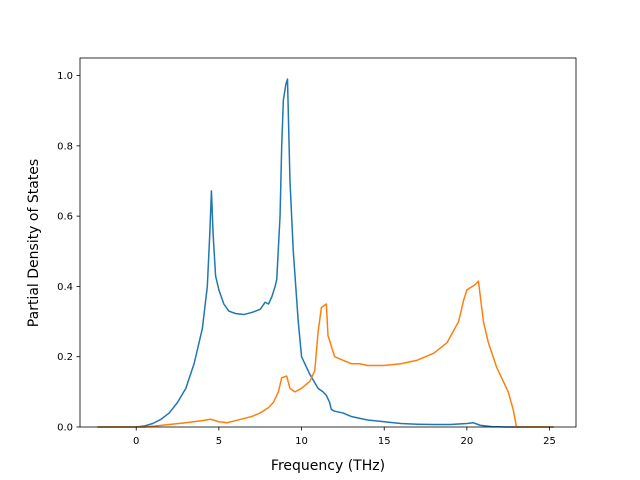 Image resolution: width=640 pixels, height=480 pixels. I want to click on x-tick-label: 10, so click(301, 441).